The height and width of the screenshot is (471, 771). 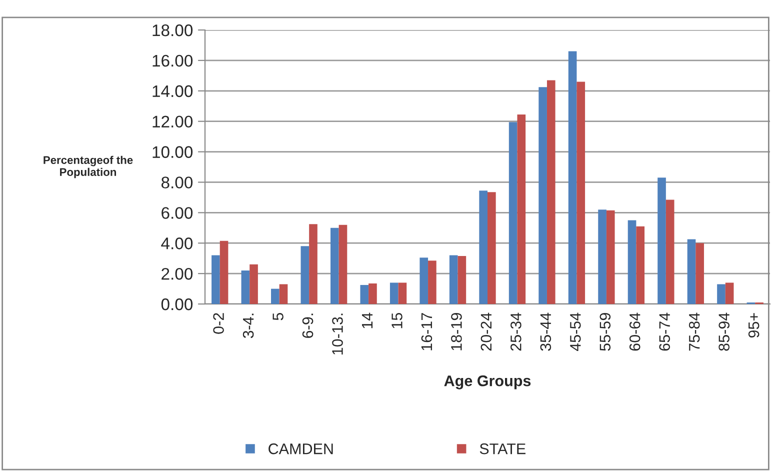 What do you see at coordinates (218, 323) in the screenshot?
I see `x-tick-label: 0-2` at bounding box center [218, 323].